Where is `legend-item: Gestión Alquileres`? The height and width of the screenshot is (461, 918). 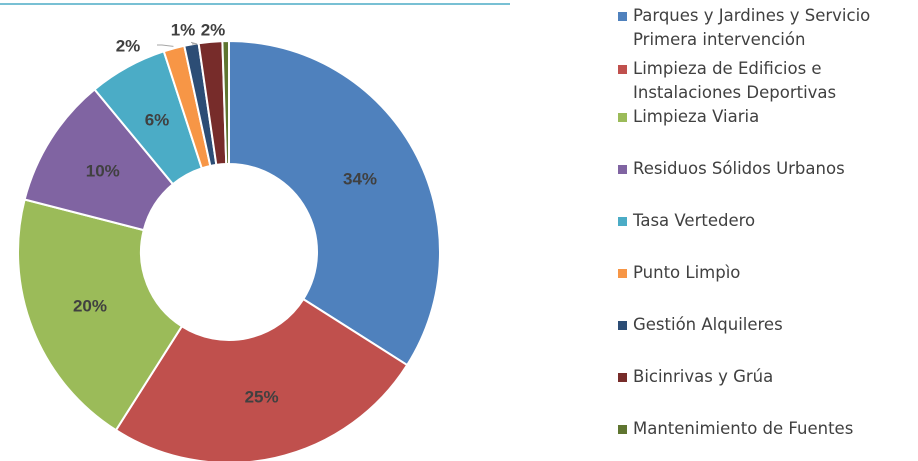
legend-item: Gestión Alquileres is located at coordinates (760, 325).